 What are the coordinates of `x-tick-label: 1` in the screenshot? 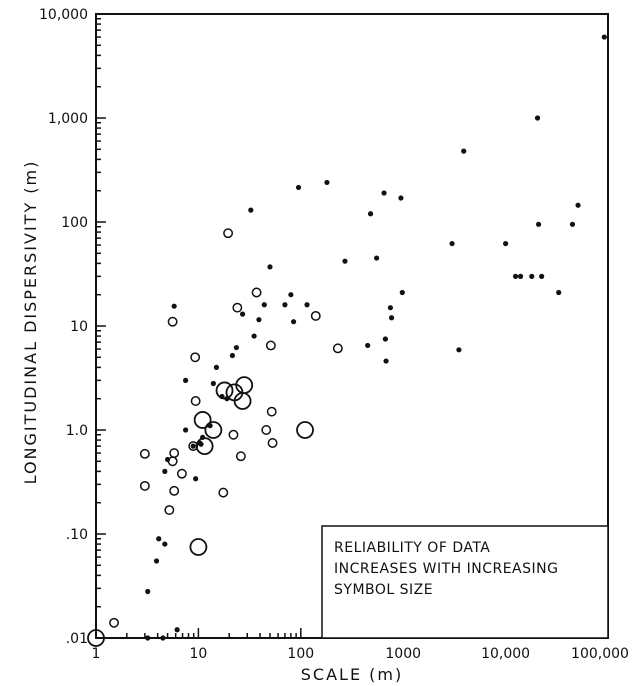 It's located at (96, 654).